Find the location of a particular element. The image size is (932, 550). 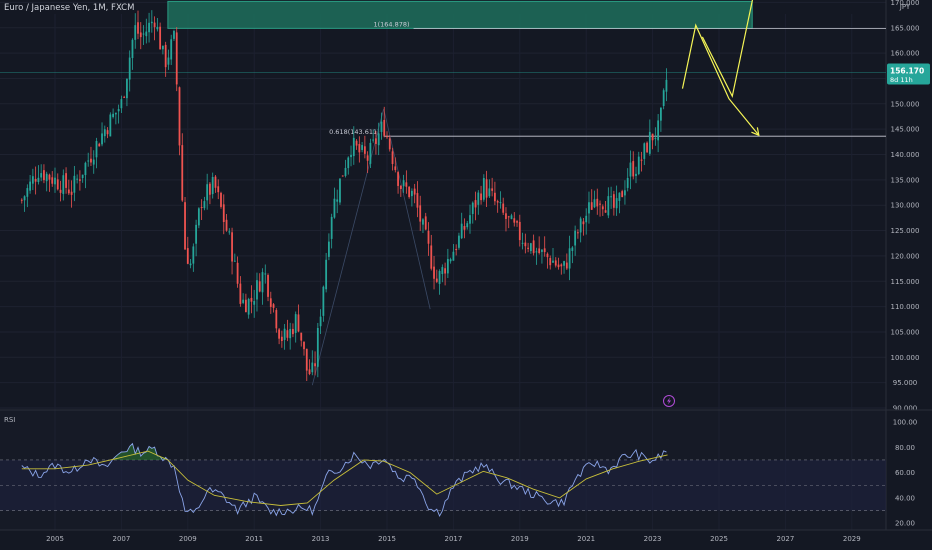

projection-annotations is located at coordinates (721, 68).